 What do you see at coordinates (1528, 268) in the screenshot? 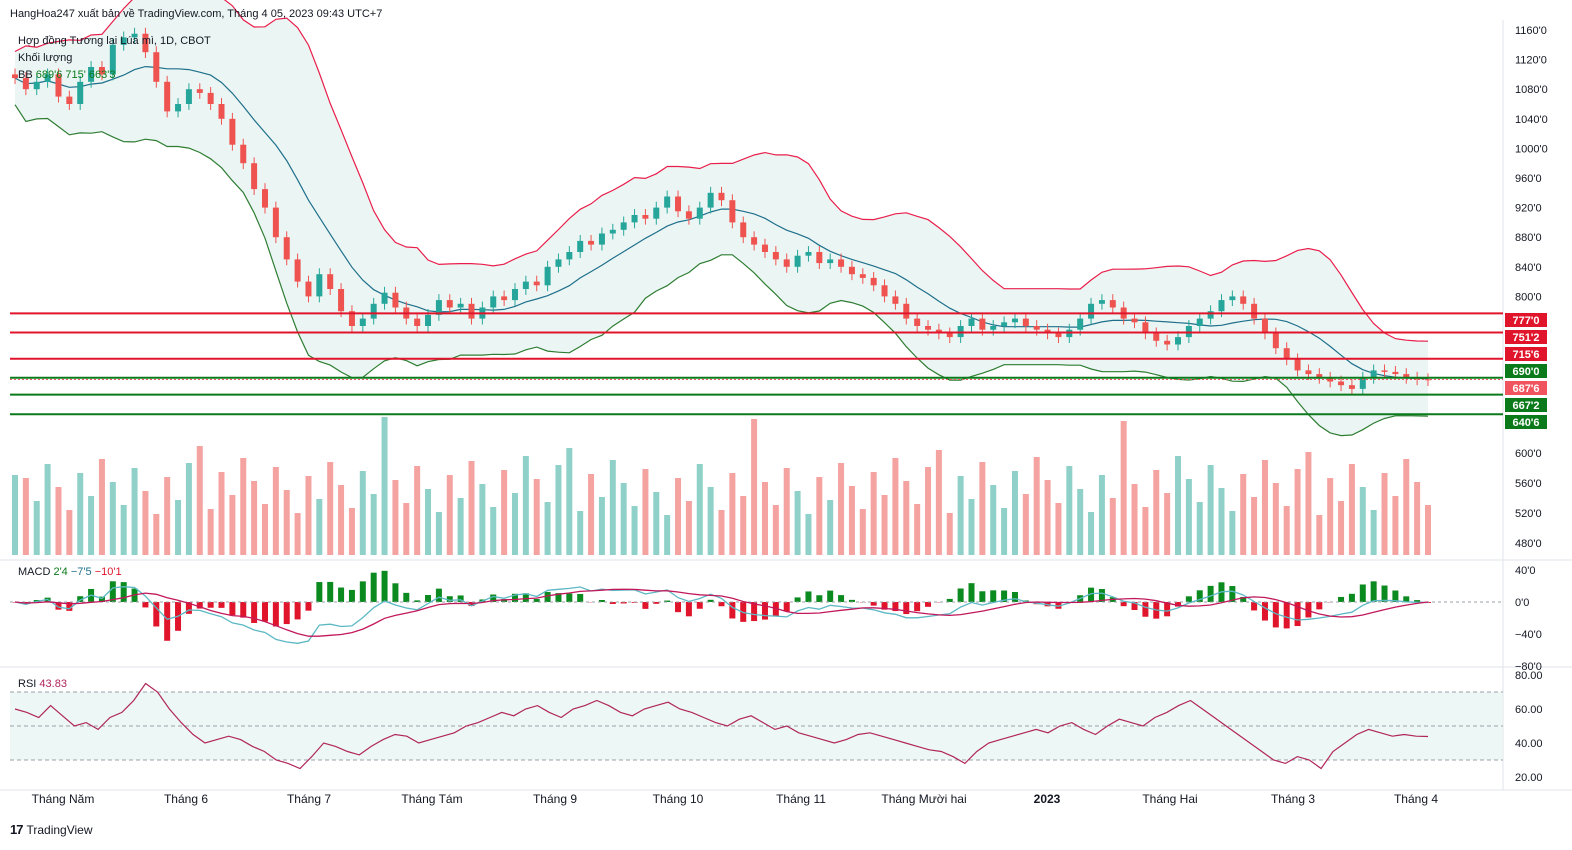
I see `price-tick: 840'0` at bounding box center [1528, 268].